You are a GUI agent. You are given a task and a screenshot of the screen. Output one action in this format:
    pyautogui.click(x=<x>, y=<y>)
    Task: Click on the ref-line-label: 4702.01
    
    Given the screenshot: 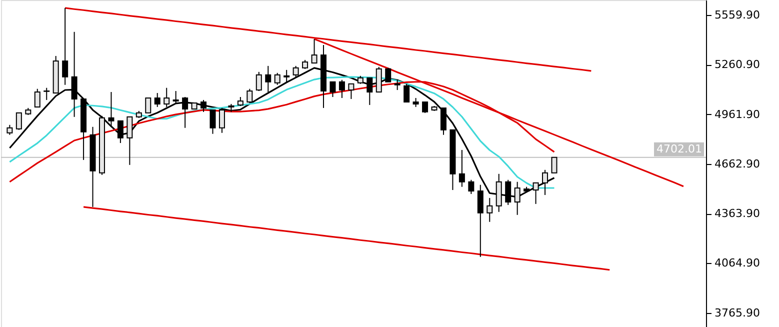 What is the action you would take?
    pyautogui.click(x=679, y=149)
    